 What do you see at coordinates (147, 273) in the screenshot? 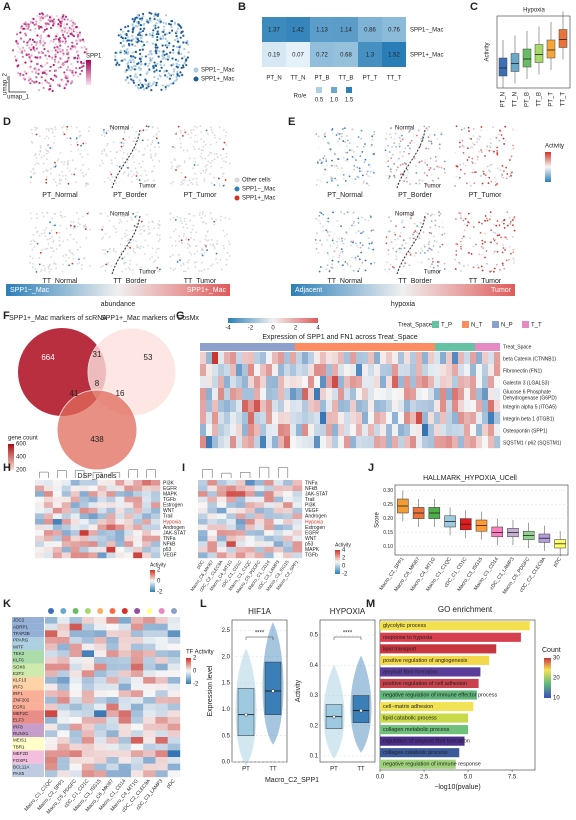
I see `region-label: Tumor` at bounding box center [147, 273].